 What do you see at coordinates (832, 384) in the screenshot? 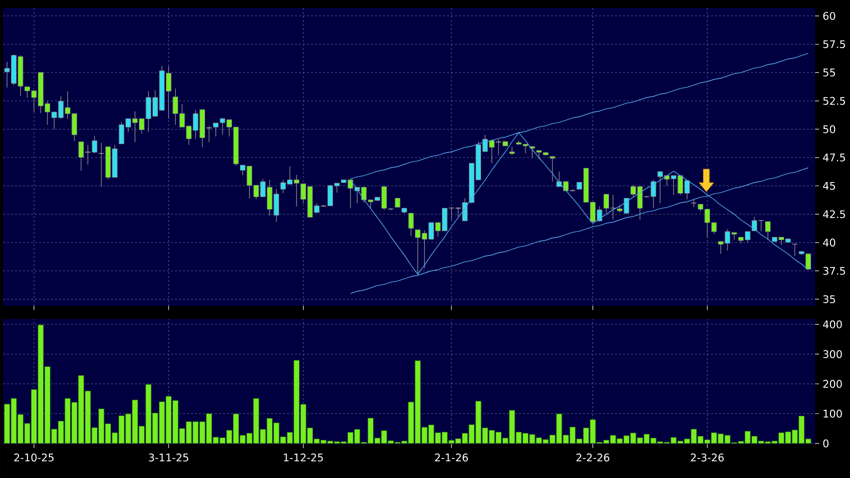
I see `y-tick-label: 200` at bounding box center [832, 384].